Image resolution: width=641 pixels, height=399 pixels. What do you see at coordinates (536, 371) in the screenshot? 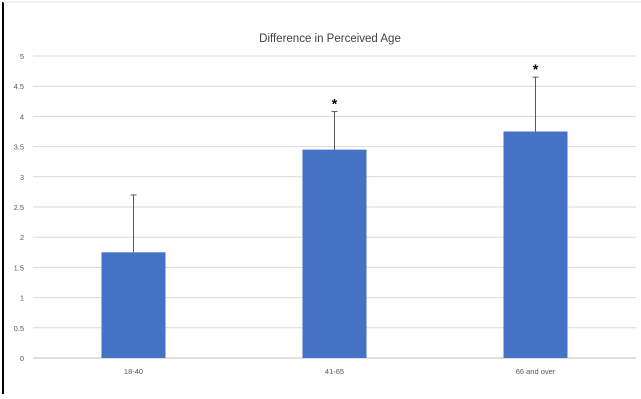
I see `x-tick-label: 66 and over` at bounding box center [536, 371].